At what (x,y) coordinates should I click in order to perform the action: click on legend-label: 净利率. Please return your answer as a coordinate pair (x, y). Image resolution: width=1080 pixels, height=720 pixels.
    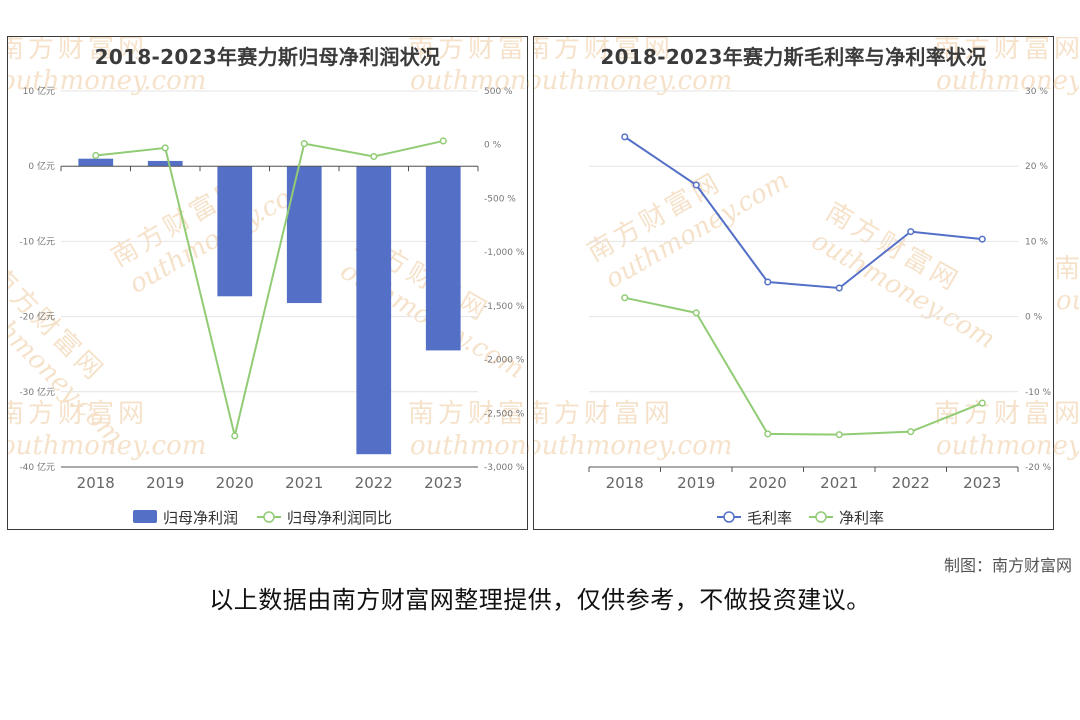
    Looking at the image, I should click on (861, 518).